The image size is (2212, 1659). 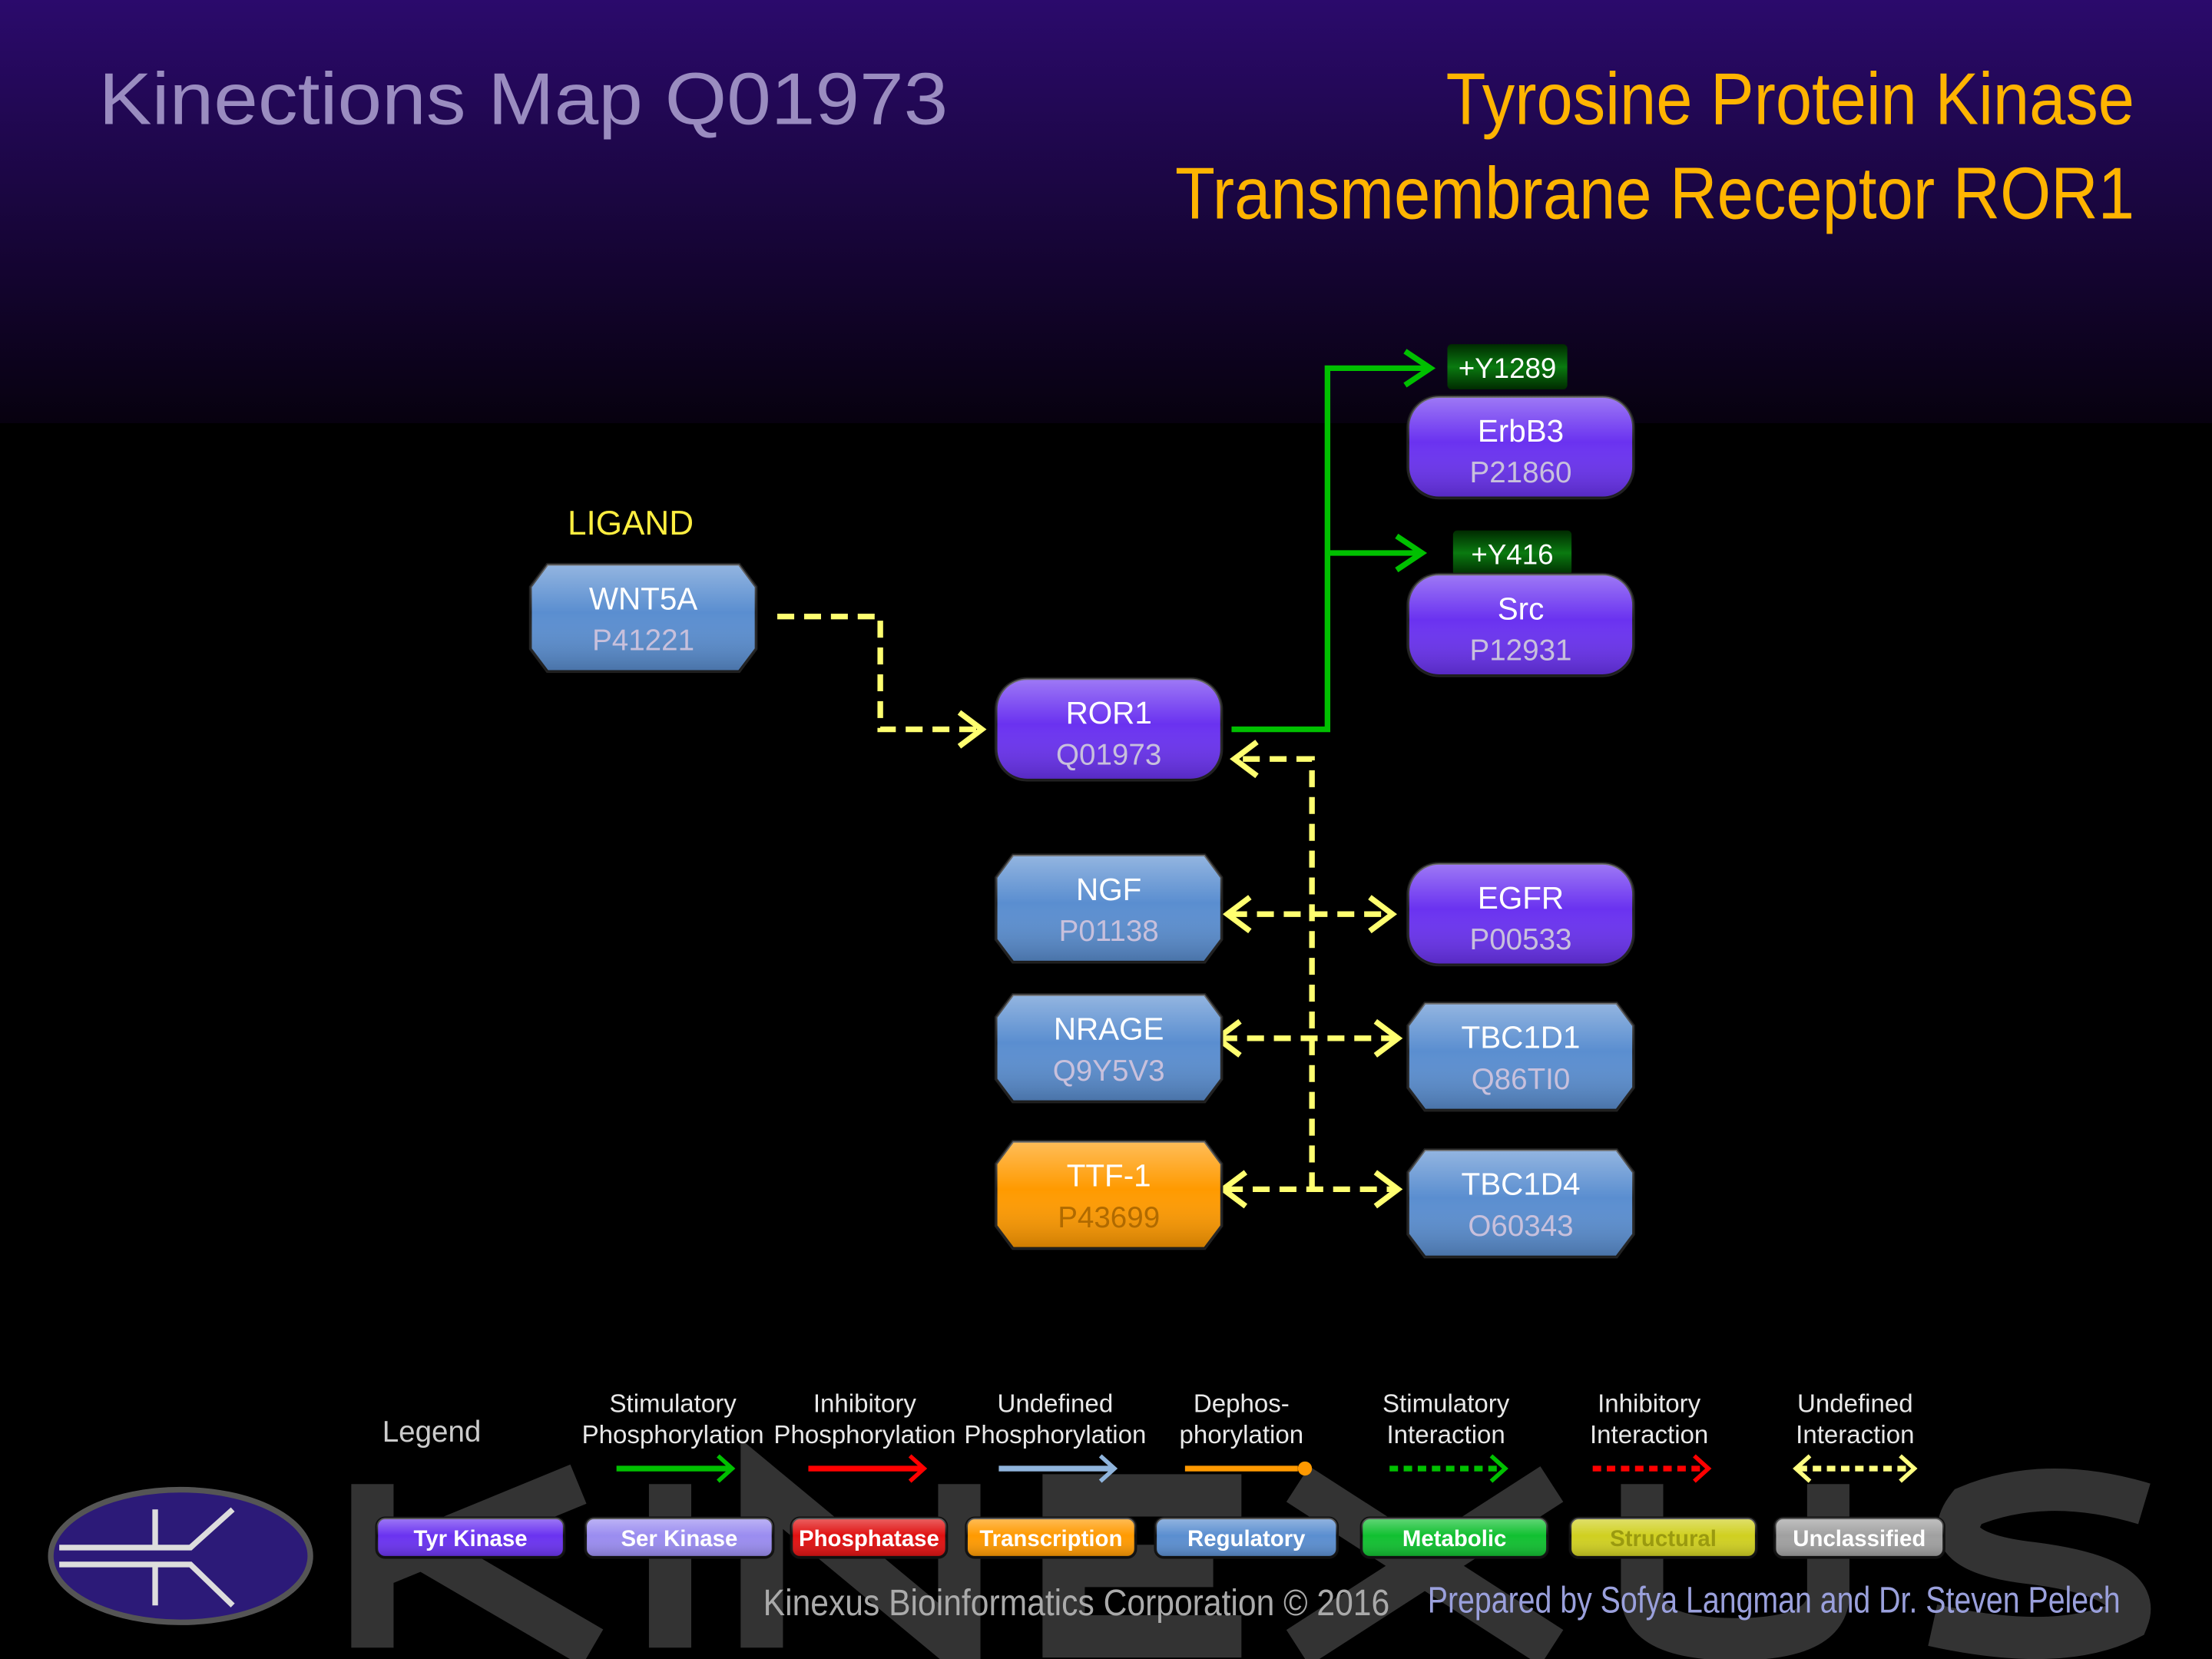 What do you see at coordinates (1522, 608) in the screenshot?
I see `node-name: Src` at bounding box center [1522, 608].